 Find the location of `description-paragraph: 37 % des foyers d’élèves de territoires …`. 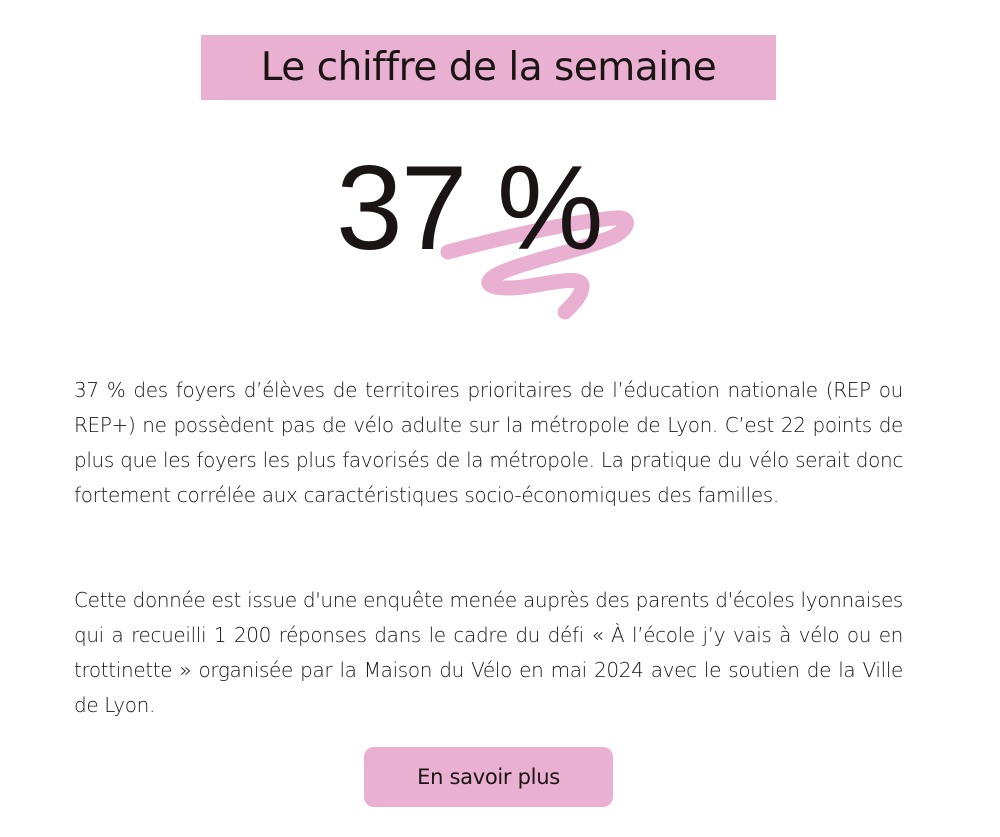

description-paragraph: 37 % des foyers d’élèves de territoires … is located at coordinates (488, 442).